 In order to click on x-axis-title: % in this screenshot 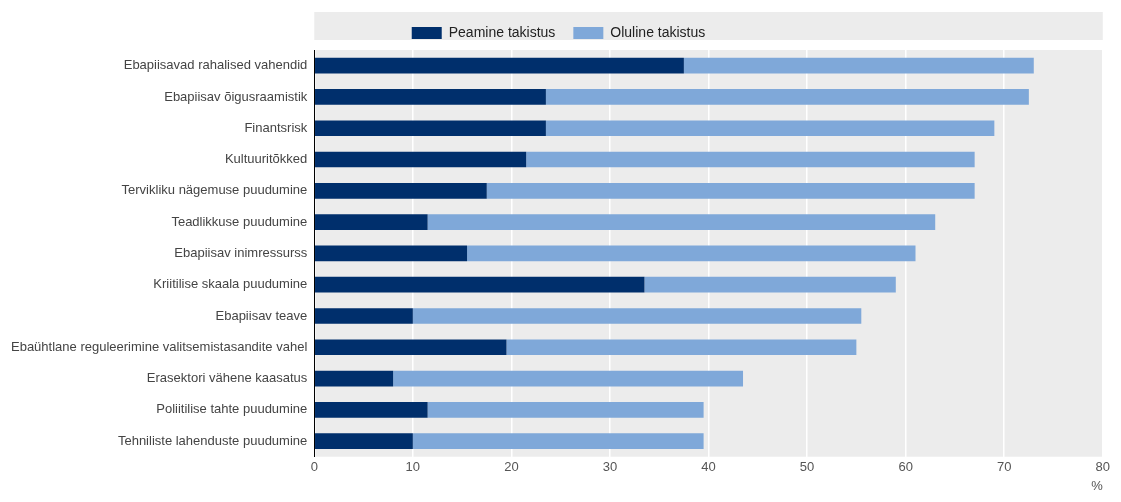, I will do `click(1097, 485)`.